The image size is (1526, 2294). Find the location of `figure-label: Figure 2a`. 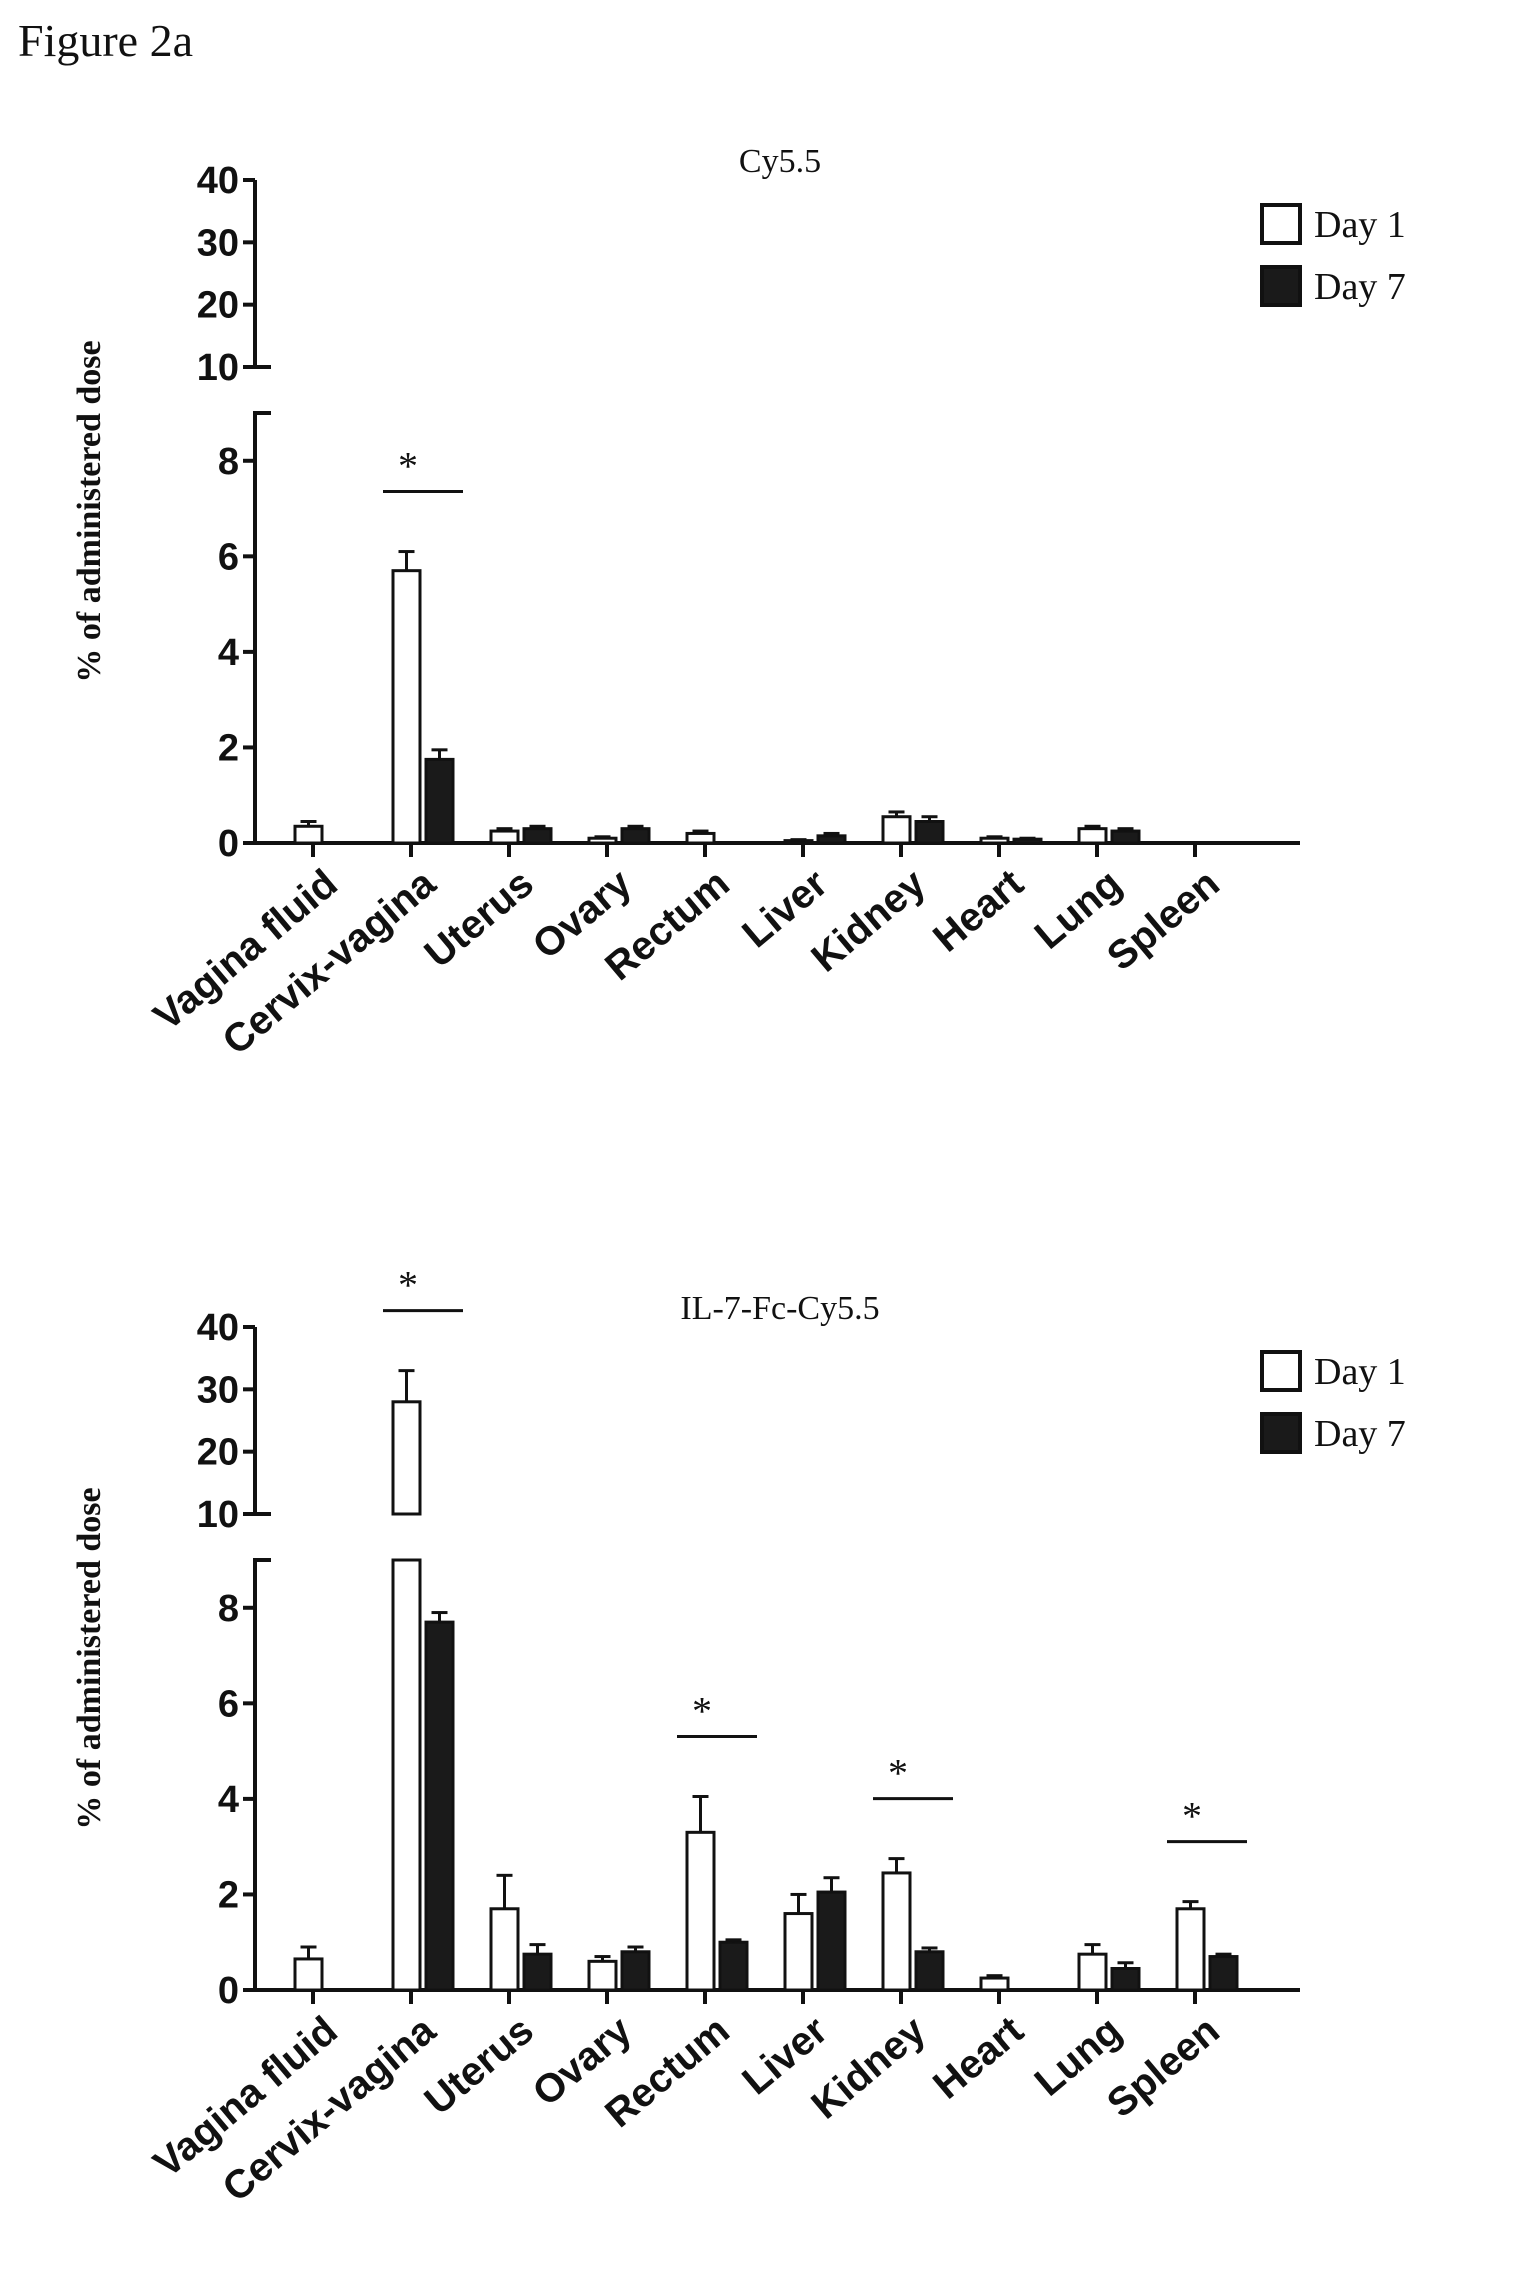

figure-label: Figure 2a is located at coordinates (106, 40).